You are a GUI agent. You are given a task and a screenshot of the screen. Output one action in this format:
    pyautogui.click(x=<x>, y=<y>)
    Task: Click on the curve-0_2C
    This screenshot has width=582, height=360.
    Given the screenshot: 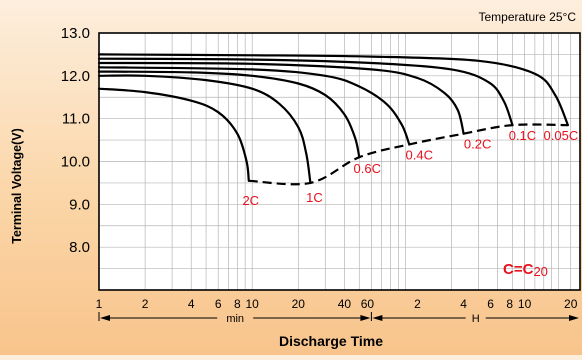 What is the action you would take?
    pyautogui.click(x=281, y=98)
    